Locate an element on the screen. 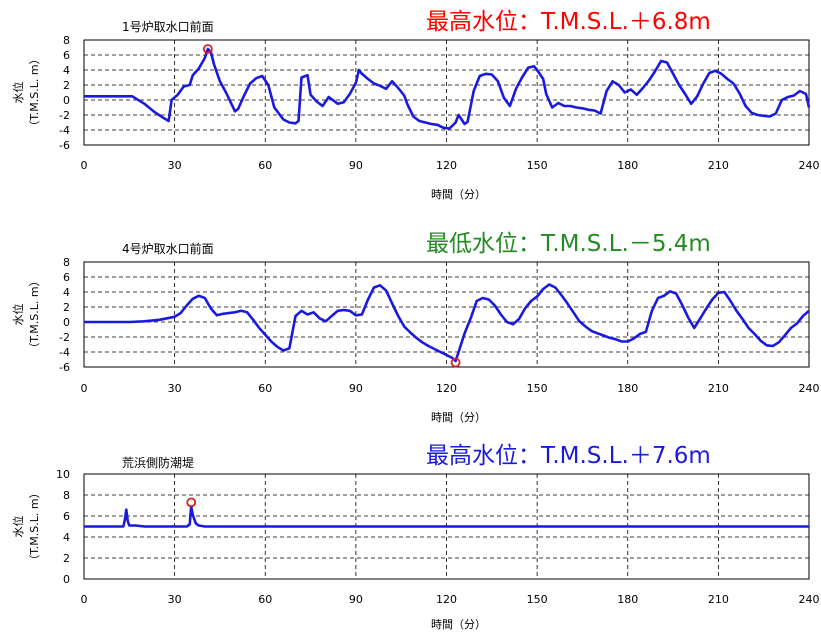 Image resolution: width=821 pixels, height=634 pixels. peak-annotation: 最高水位：T.M.S.L.＋6.8m is located at coordinates (568, 22).